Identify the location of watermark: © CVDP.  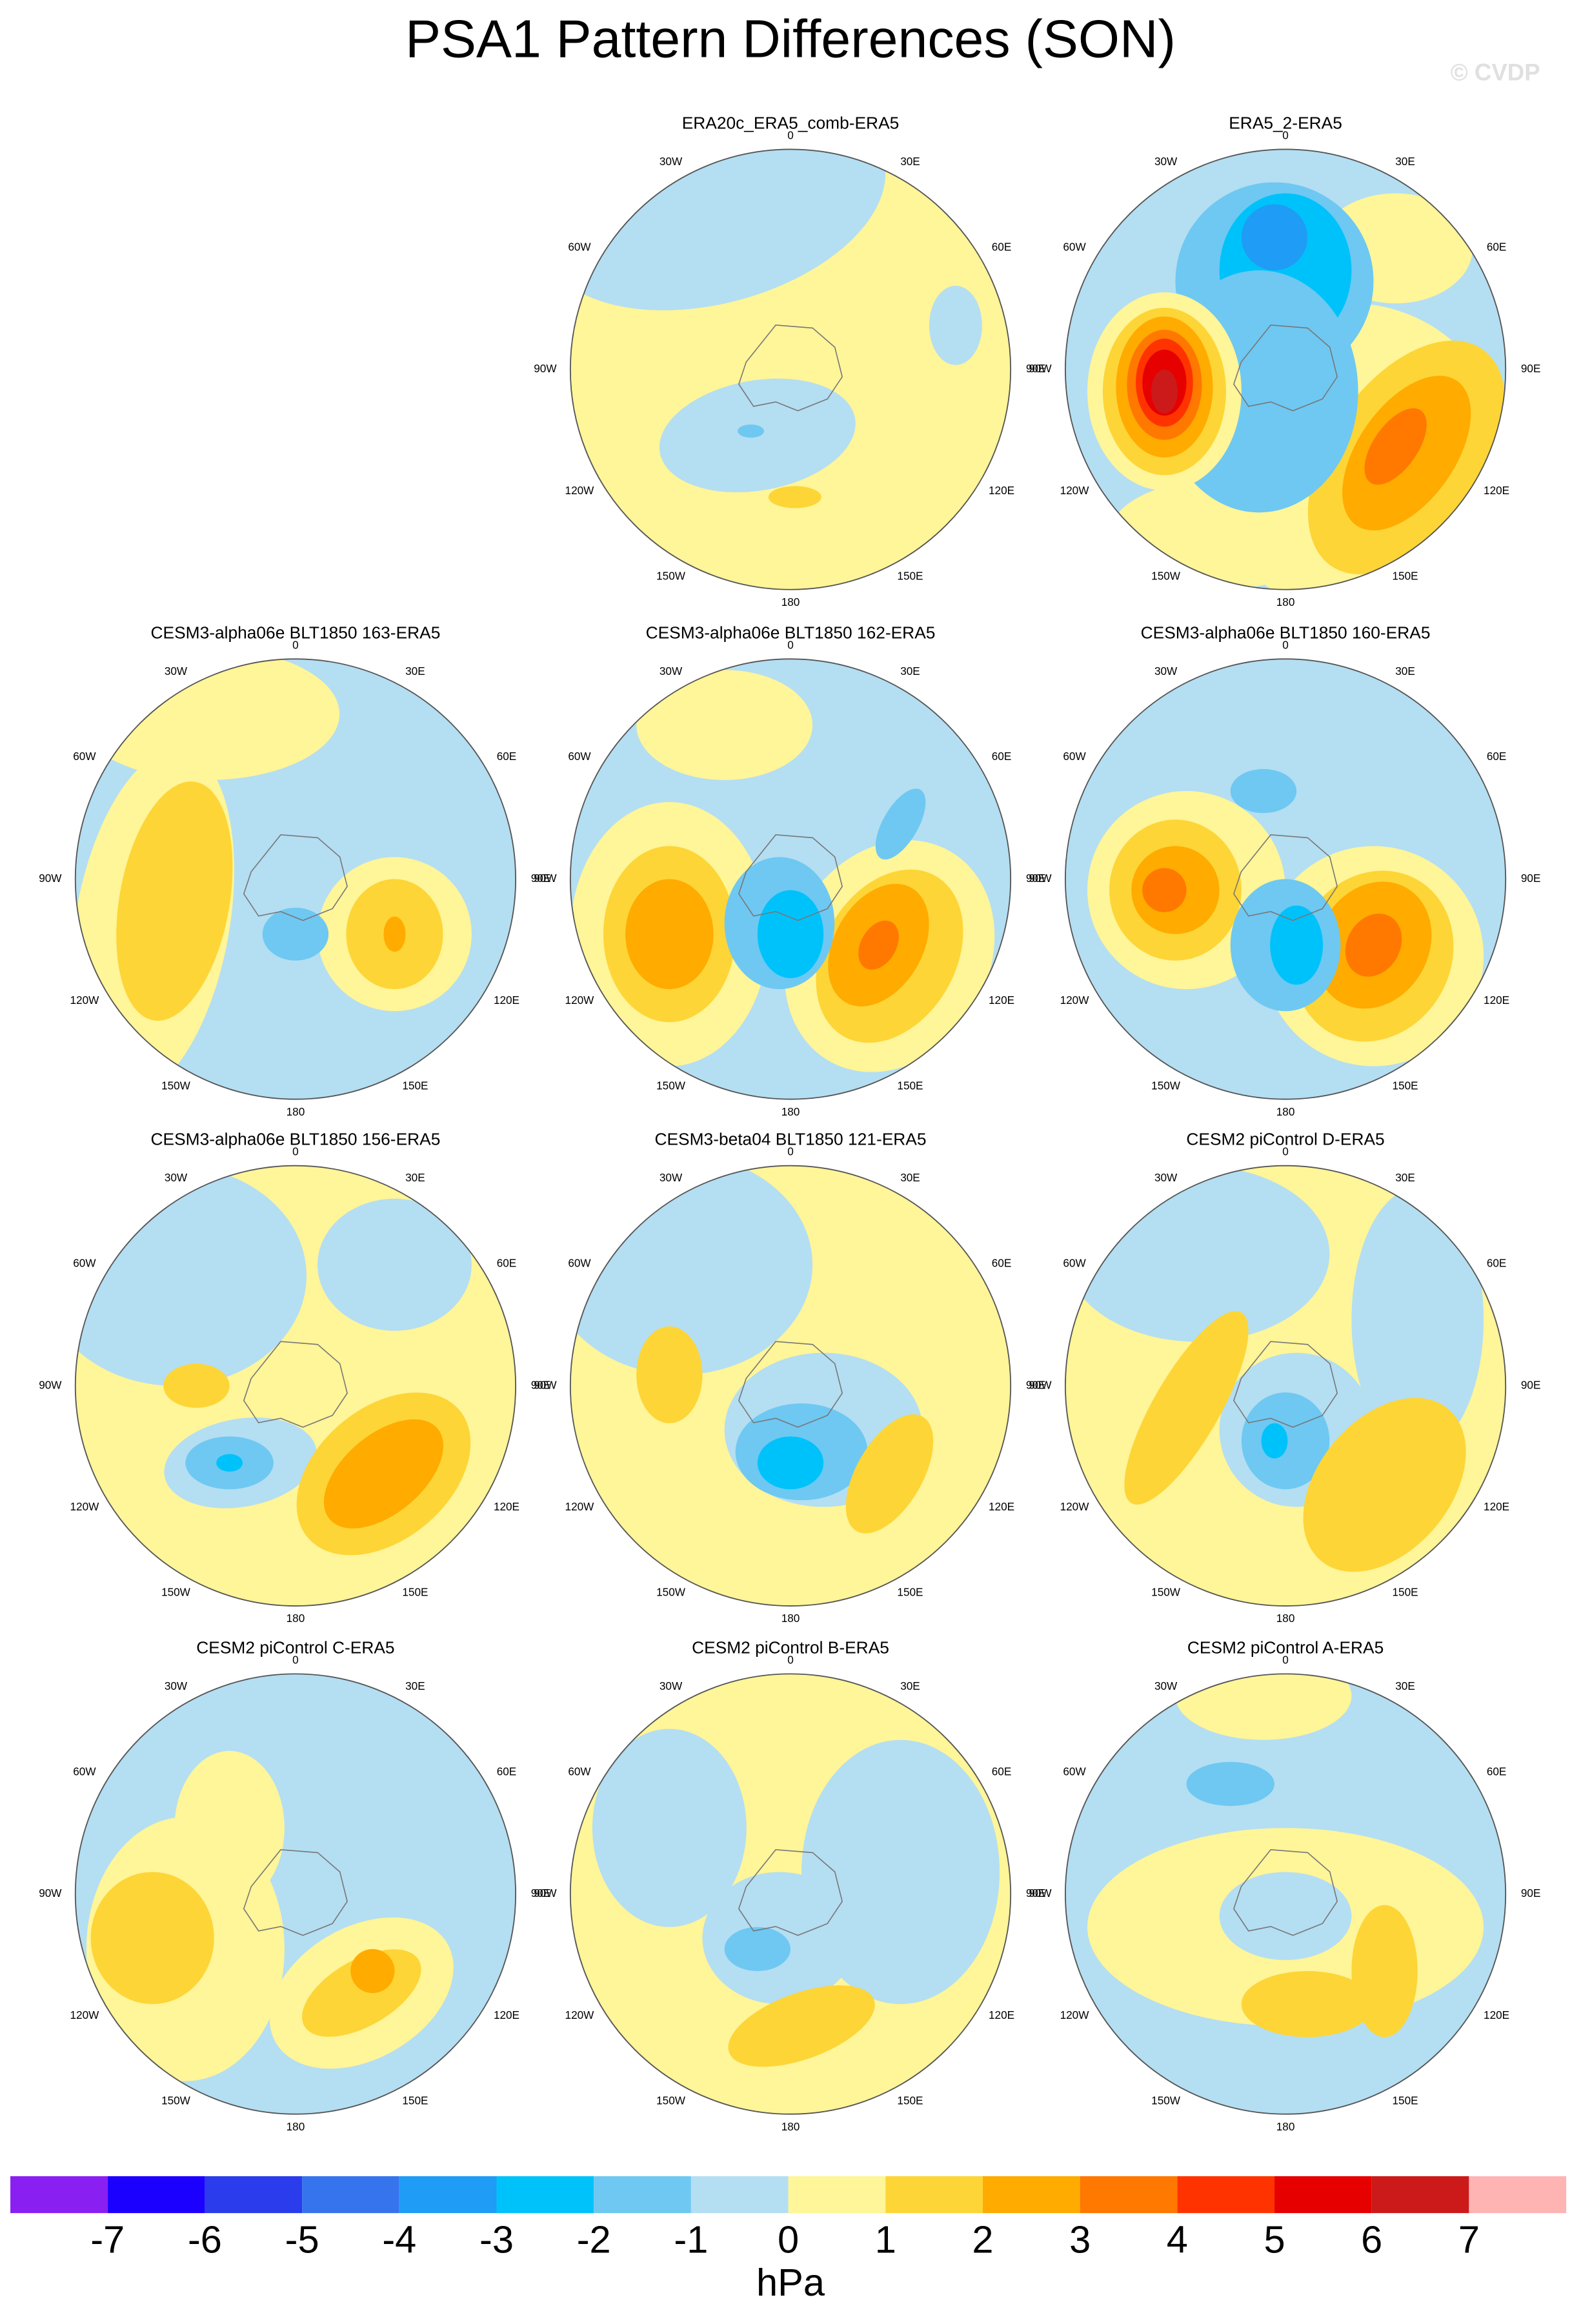
(1495, 72).